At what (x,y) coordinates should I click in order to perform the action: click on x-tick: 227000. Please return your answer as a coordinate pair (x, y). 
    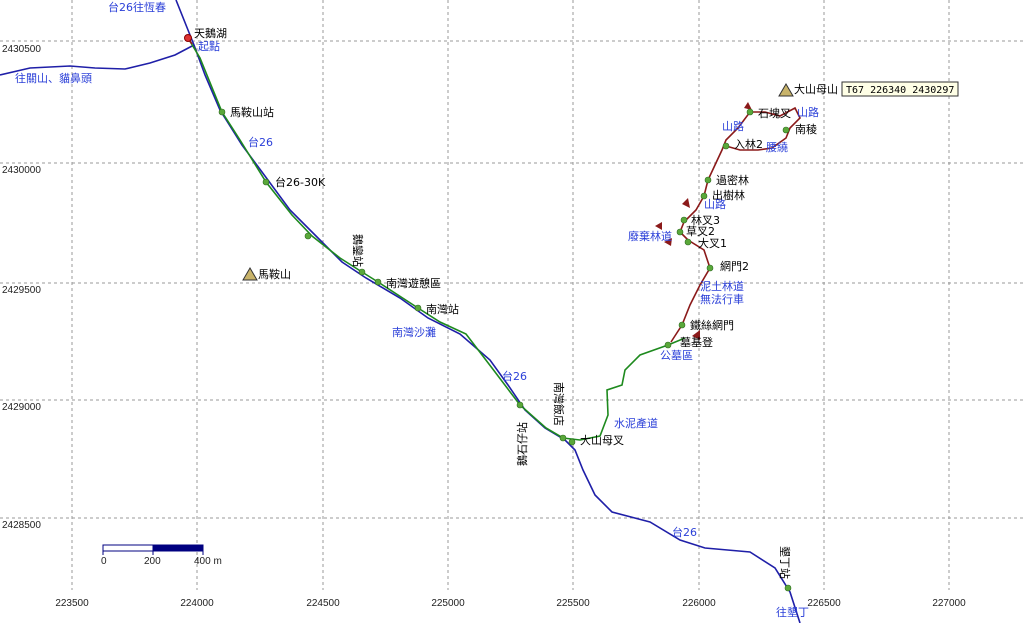
    Looking at the image, I should click on (949, 603).